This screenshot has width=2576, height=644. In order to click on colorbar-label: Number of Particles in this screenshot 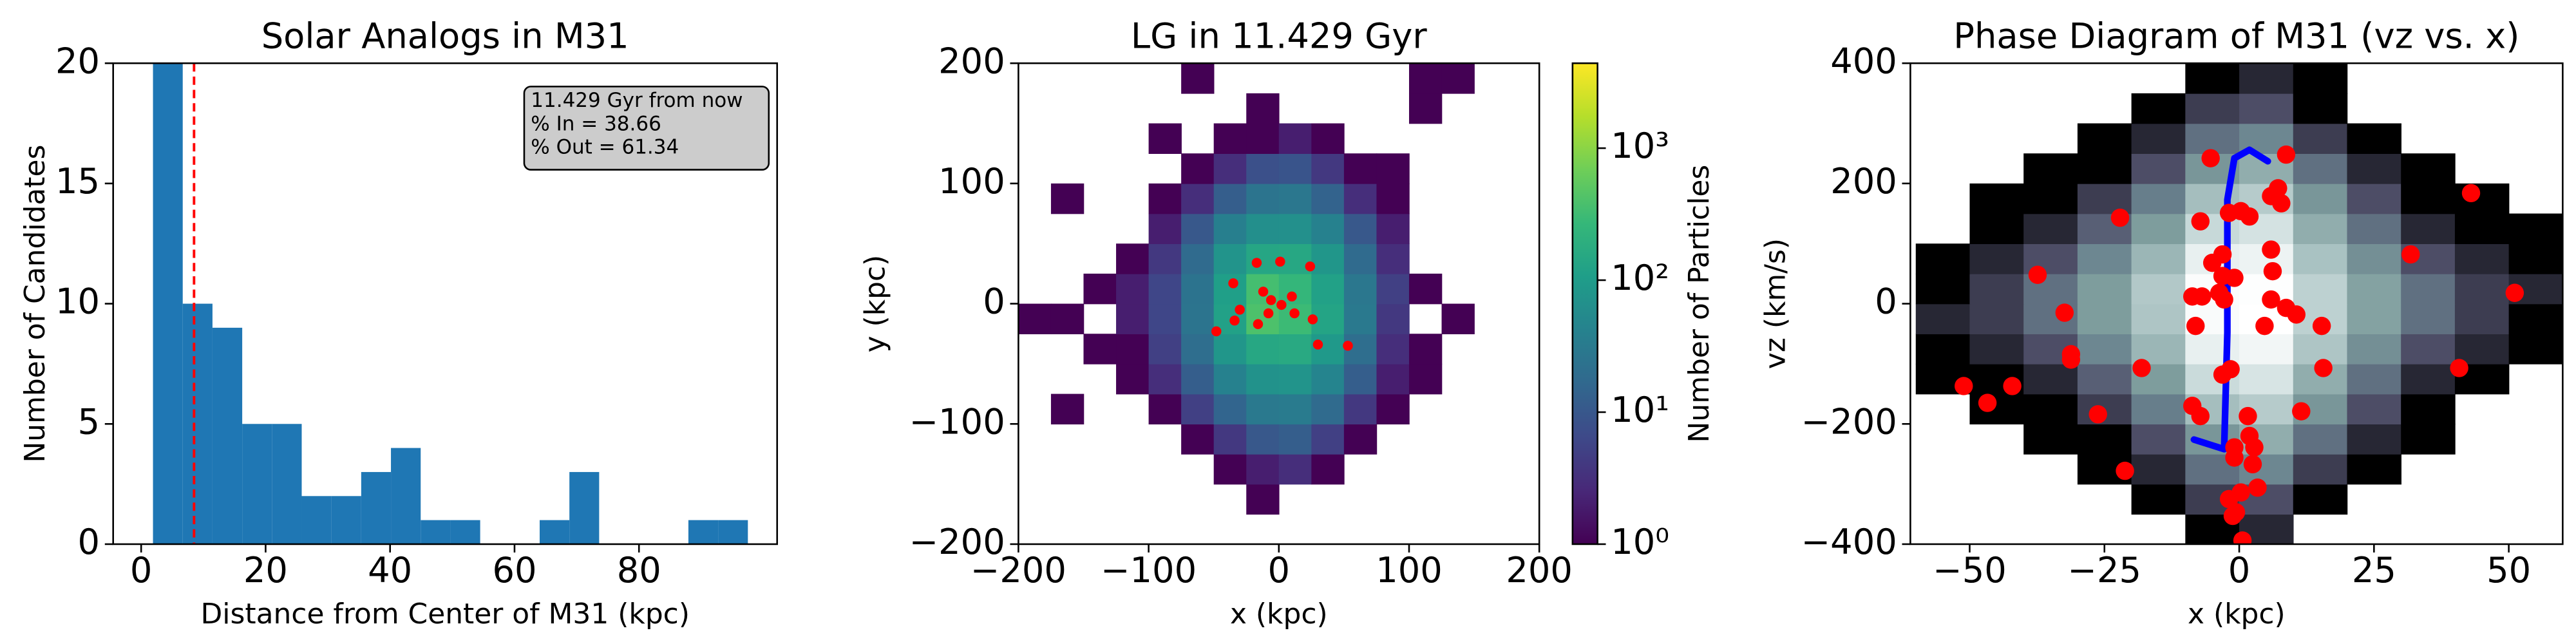, I will do `click(1700, 304)`.